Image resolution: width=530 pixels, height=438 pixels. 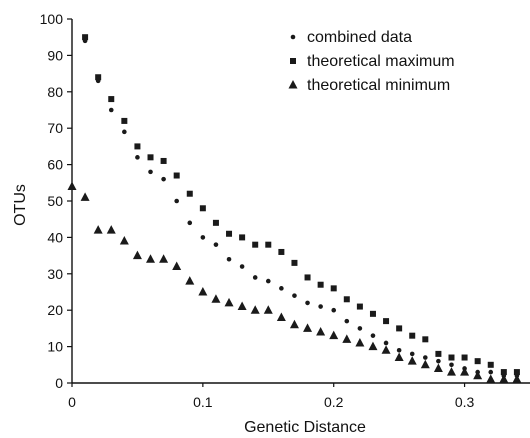 I want to click on y-axis-ticks: 0 10 20 30 40 50 60 70 80 90 100, so click(x=56, y=201).